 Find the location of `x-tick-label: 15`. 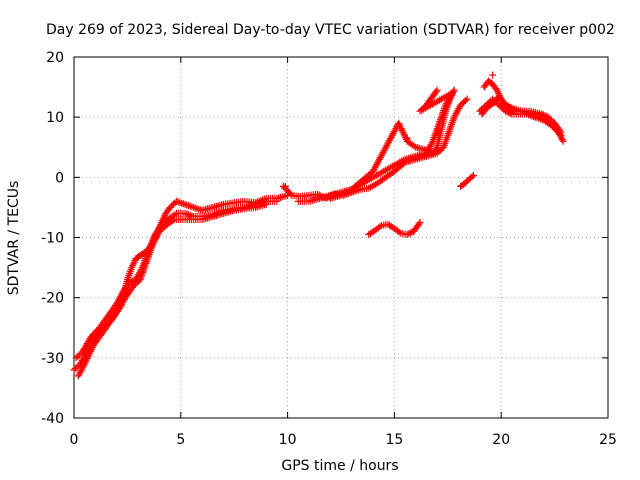

x-tick-label: 15 is located at coordinates (394, 440).